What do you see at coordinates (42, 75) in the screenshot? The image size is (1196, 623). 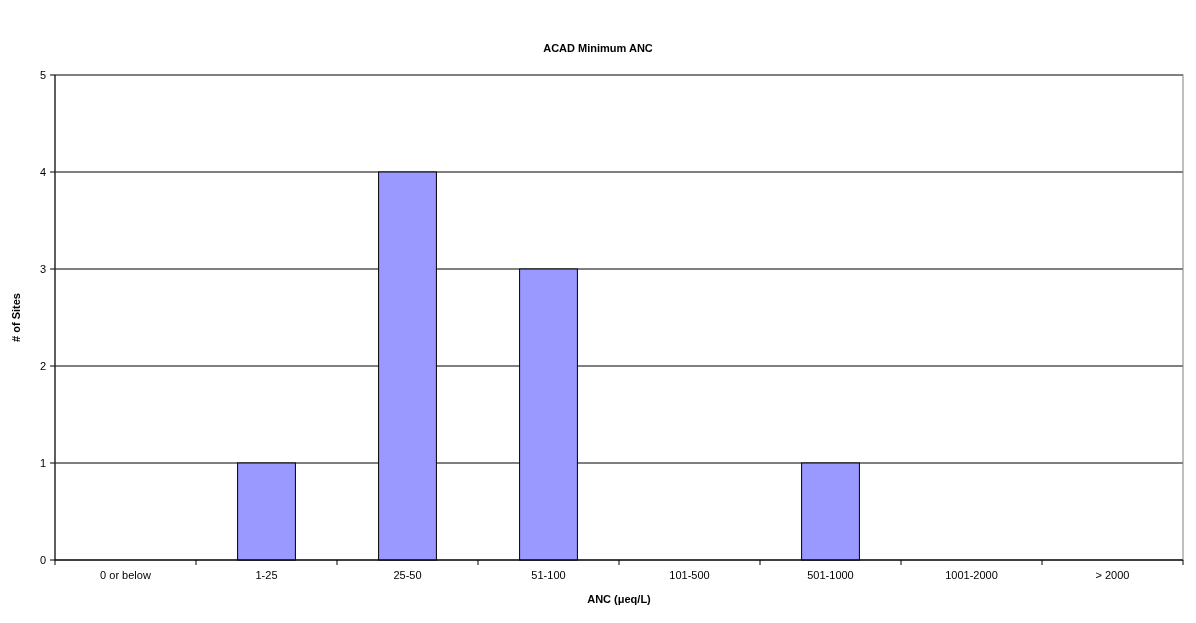 I see `y-tick-label: 5` at bounding box center [42, 75].